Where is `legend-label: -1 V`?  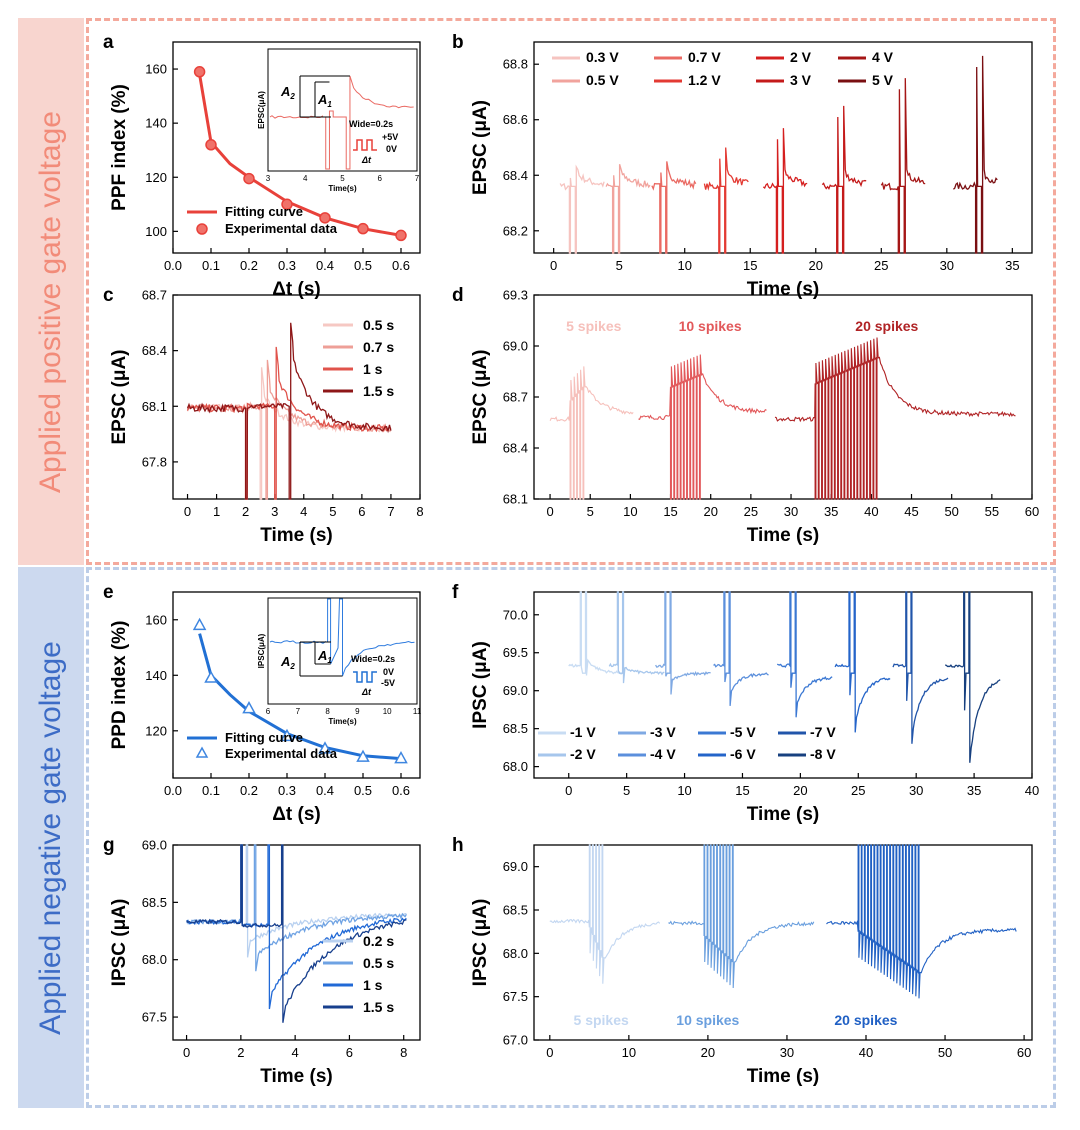
legend-label: -1 V is located at coordinates (583, 732).